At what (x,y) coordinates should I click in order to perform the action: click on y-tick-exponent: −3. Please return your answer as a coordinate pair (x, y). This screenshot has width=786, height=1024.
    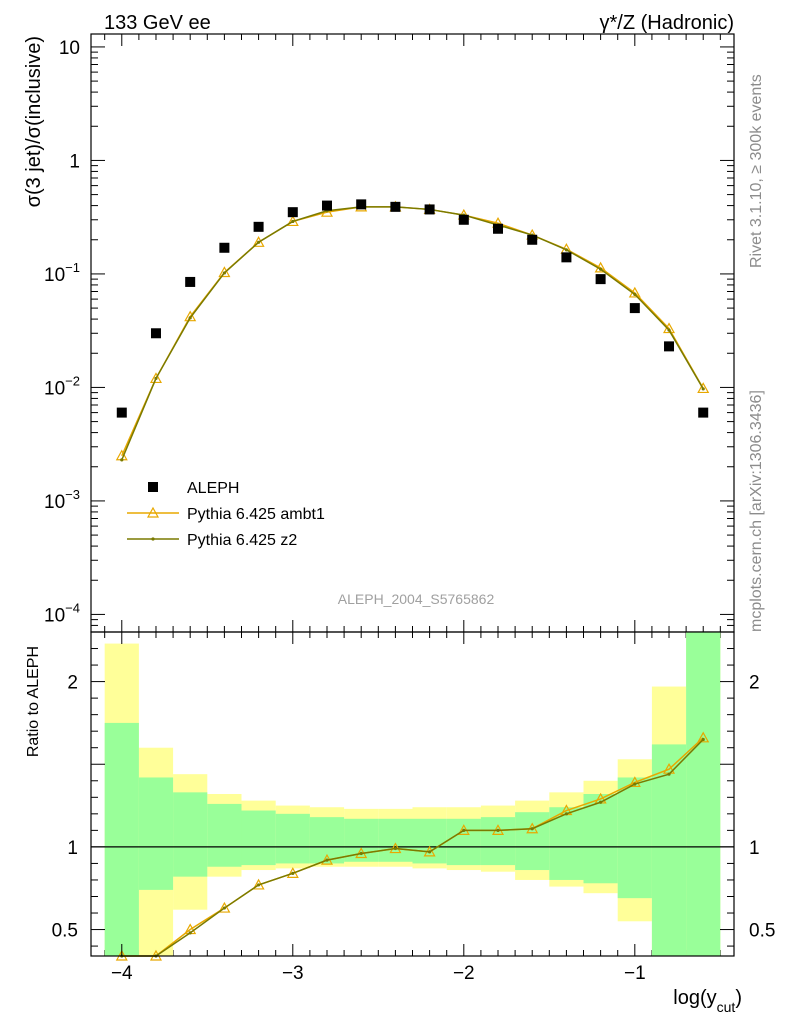
    Looking at the image, I should click on (72, 494).